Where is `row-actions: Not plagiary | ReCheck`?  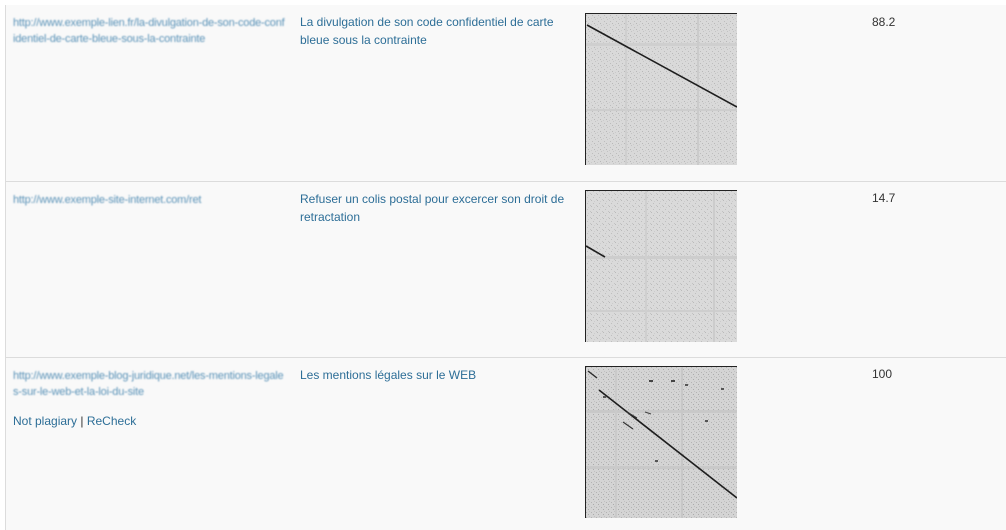
row-actions: Not plagiary | ReCheck is located at coordinates (149, 421).